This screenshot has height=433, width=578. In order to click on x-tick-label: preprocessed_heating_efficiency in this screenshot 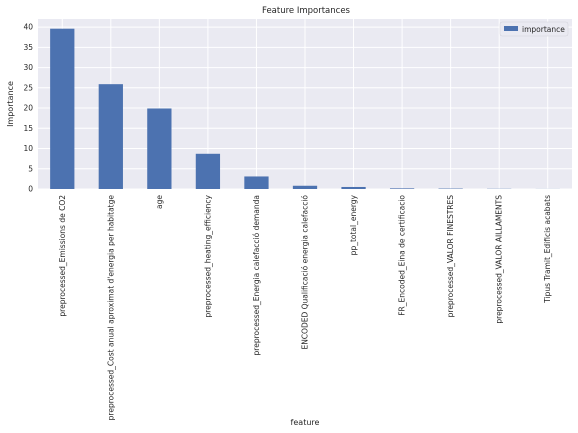, I will do `click(207, 255)`.